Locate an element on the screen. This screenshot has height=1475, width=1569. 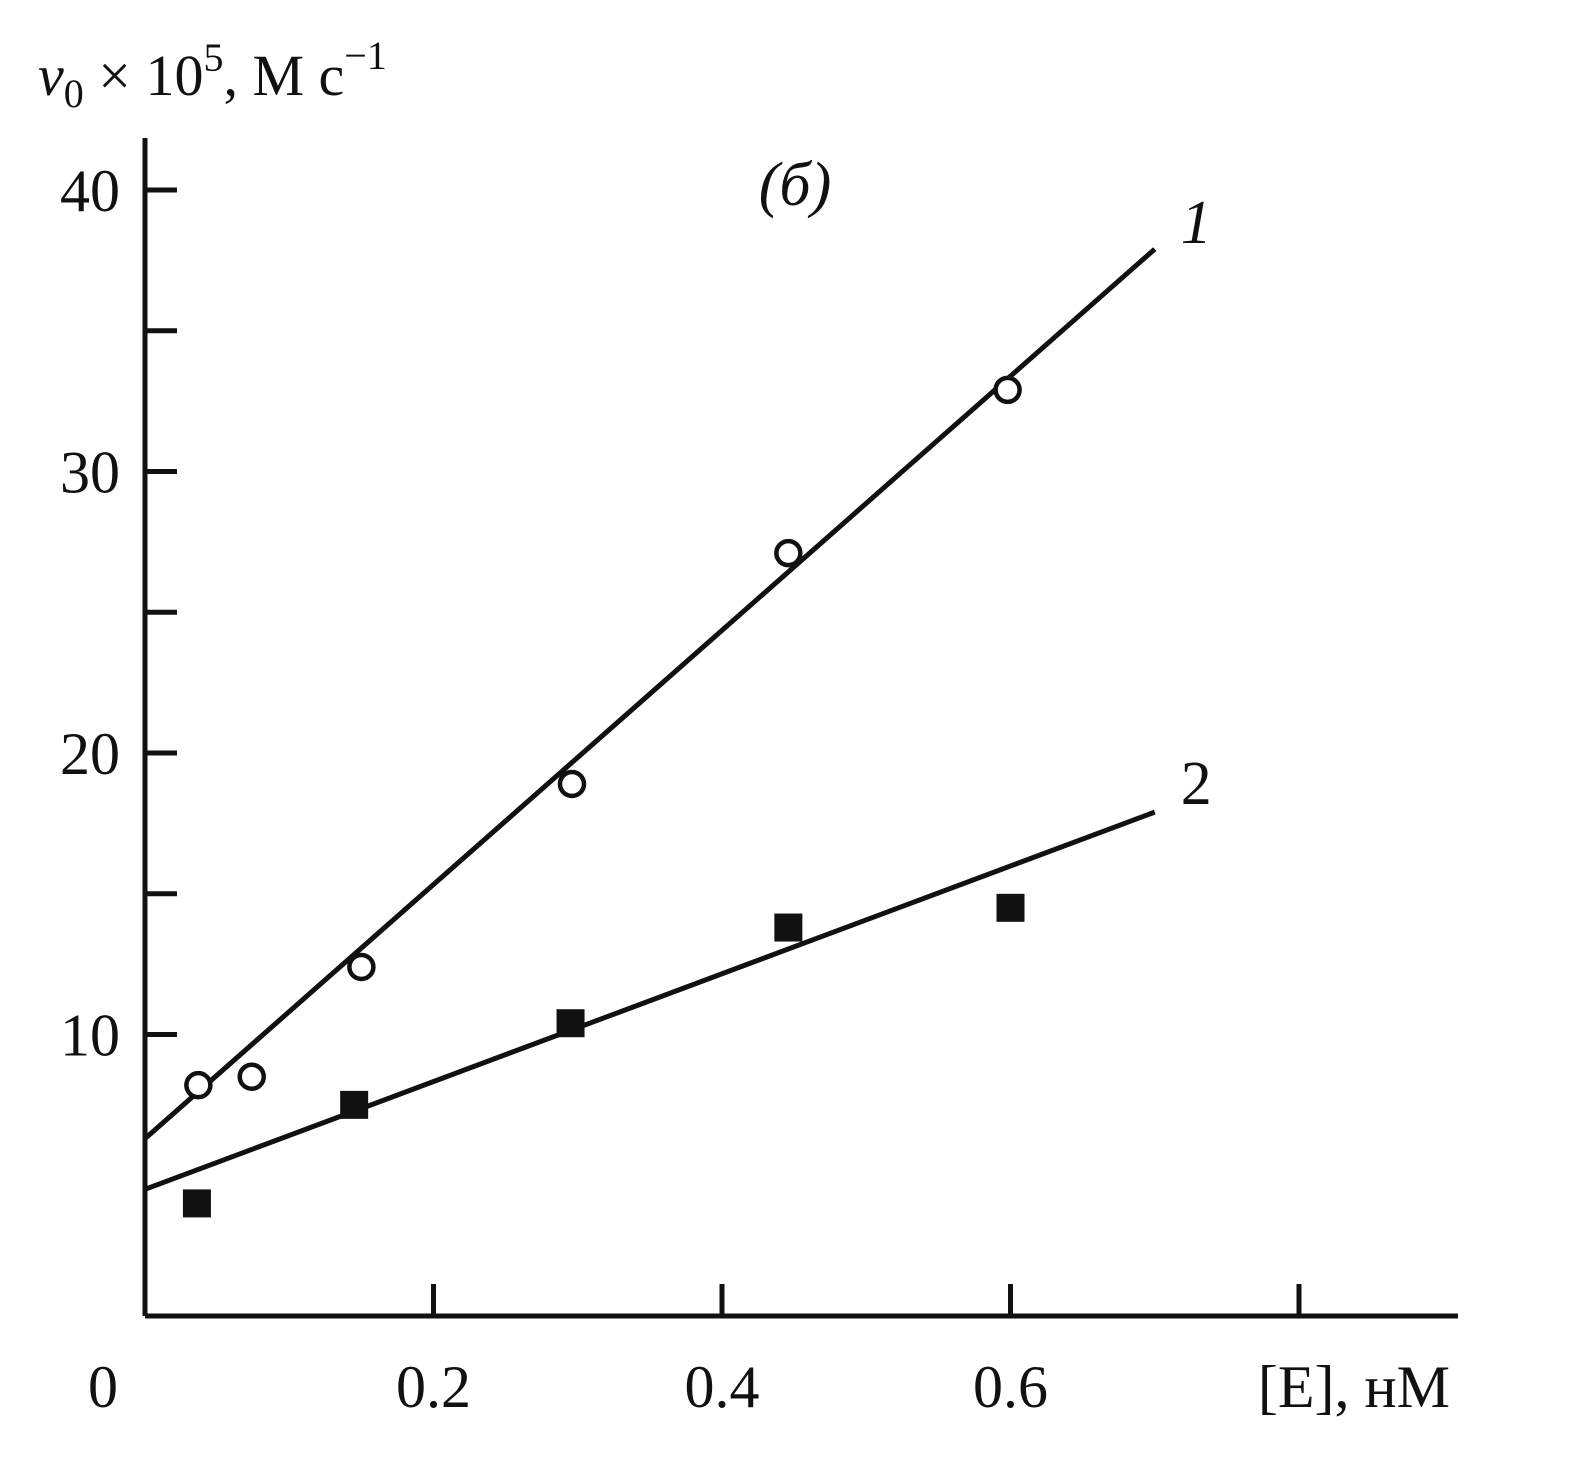
y-tick-label: 10 is located at coordinates (90, 1036).